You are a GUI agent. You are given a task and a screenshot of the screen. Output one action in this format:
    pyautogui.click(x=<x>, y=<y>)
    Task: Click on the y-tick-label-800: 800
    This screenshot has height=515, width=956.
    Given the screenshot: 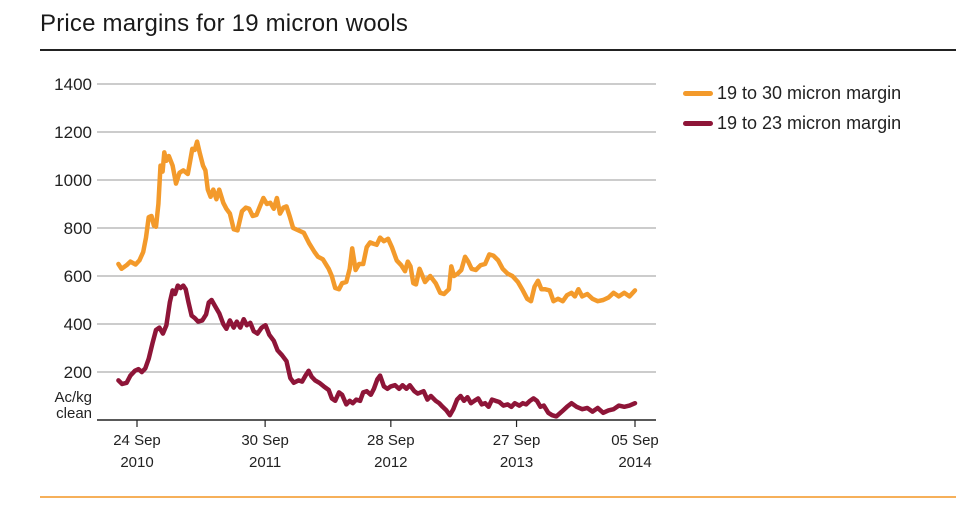 What is the action you would take?
    pyautogui.click(x=78, y=228)
    